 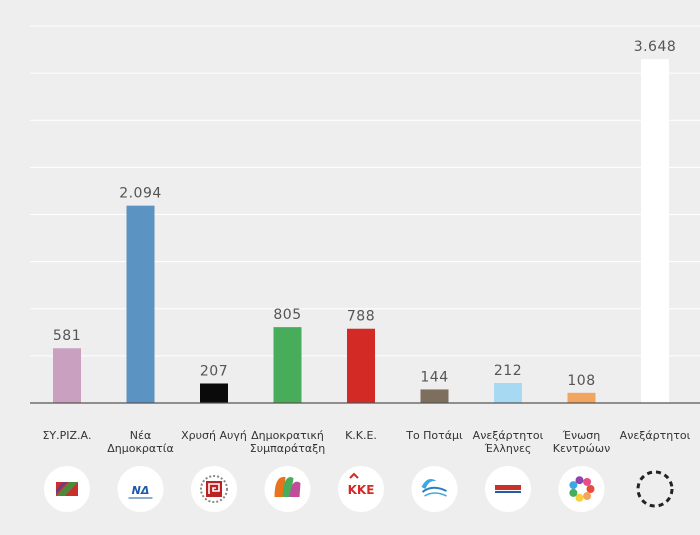 What do you see at coordinates (508, 371) in the screenshot?
I see `value-label: 212` at bounding box center [508, 371].